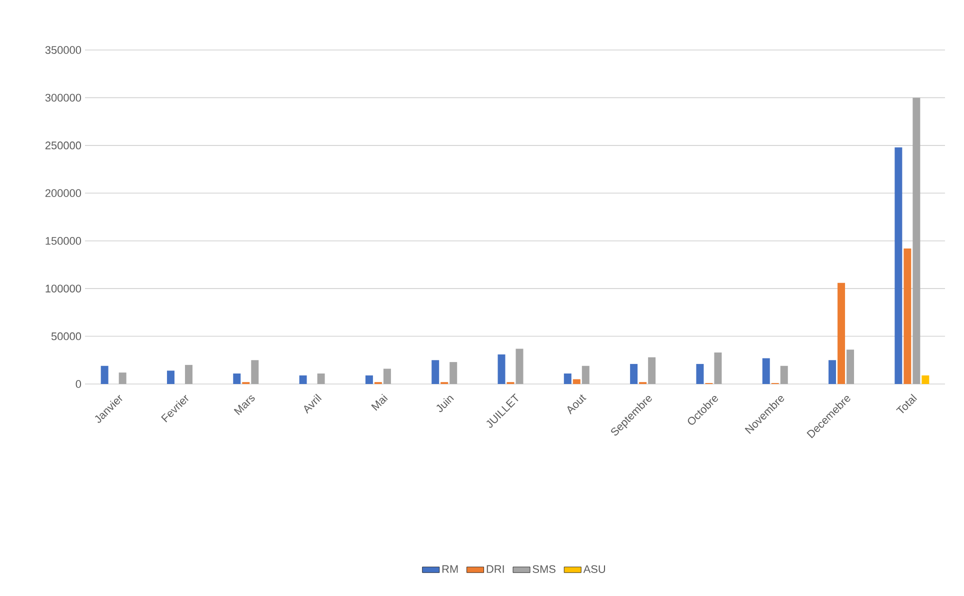 The image size is (964, 596). Describe the element at coordinates (63, 193) in the screenshot. I see `y-tick-label: 200000` at that location.